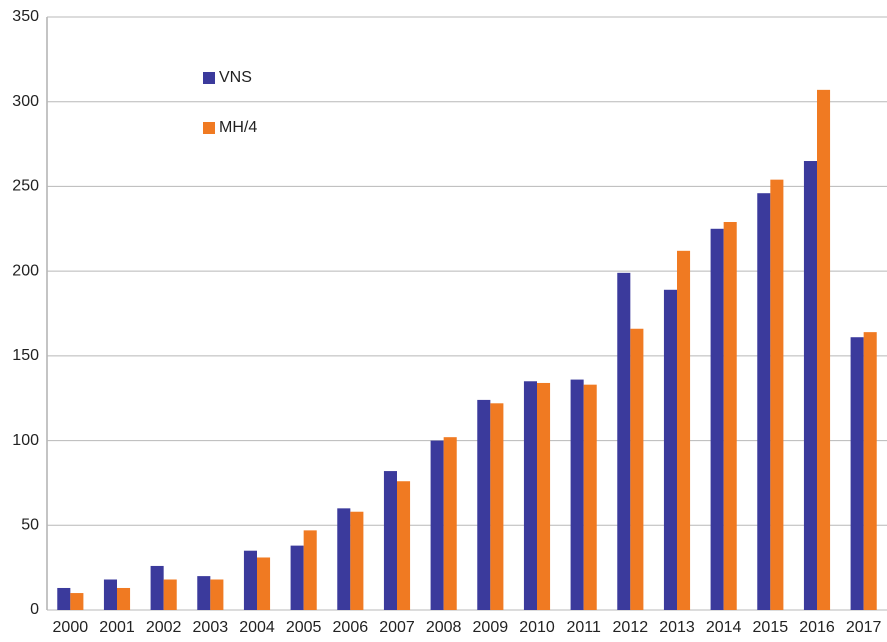  What do you see at coordinates (25, 16) in the screenshot?
I see `y-tick-label: 350` at bounding box center [25, 16].